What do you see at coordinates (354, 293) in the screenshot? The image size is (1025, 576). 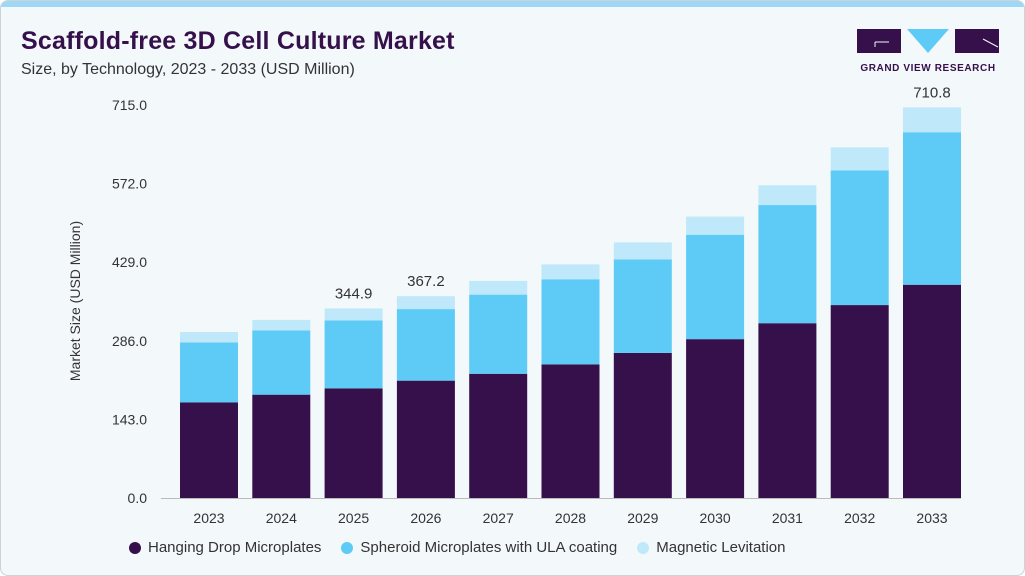 I see `data-label-2025: 344.9` at bounding box center [354, 293].